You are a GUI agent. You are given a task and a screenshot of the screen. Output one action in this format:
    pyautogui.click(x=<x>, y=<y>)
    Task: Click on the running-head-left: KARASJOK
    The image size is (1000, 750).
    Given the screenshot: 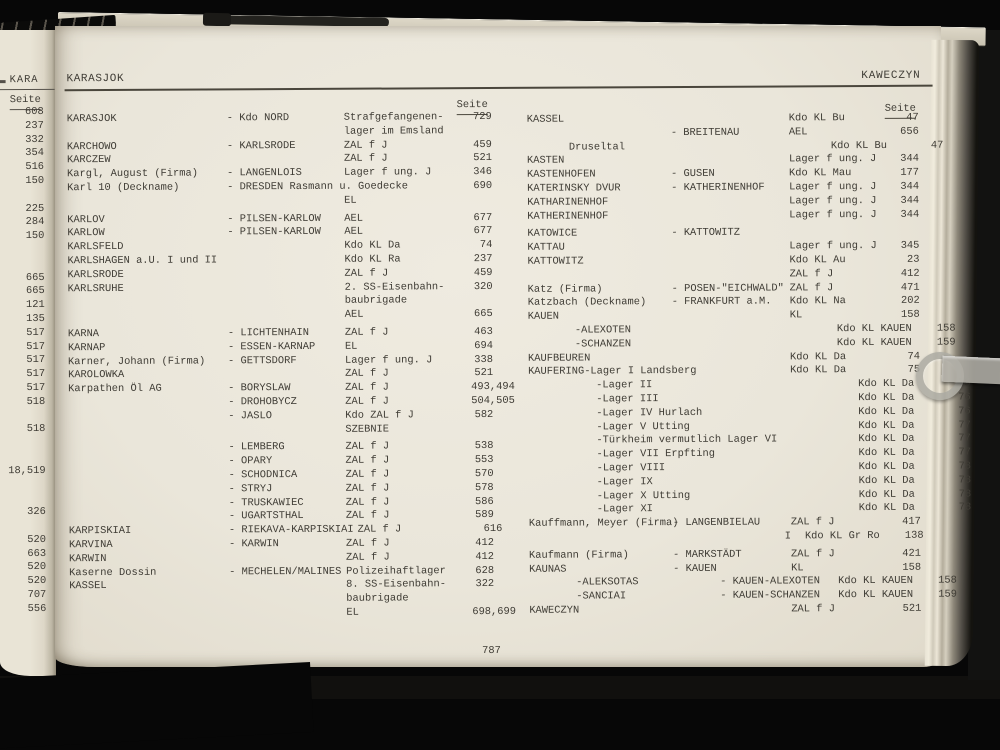 What is the action you would take?
    pyautogui.click(x=95, y=80)
    